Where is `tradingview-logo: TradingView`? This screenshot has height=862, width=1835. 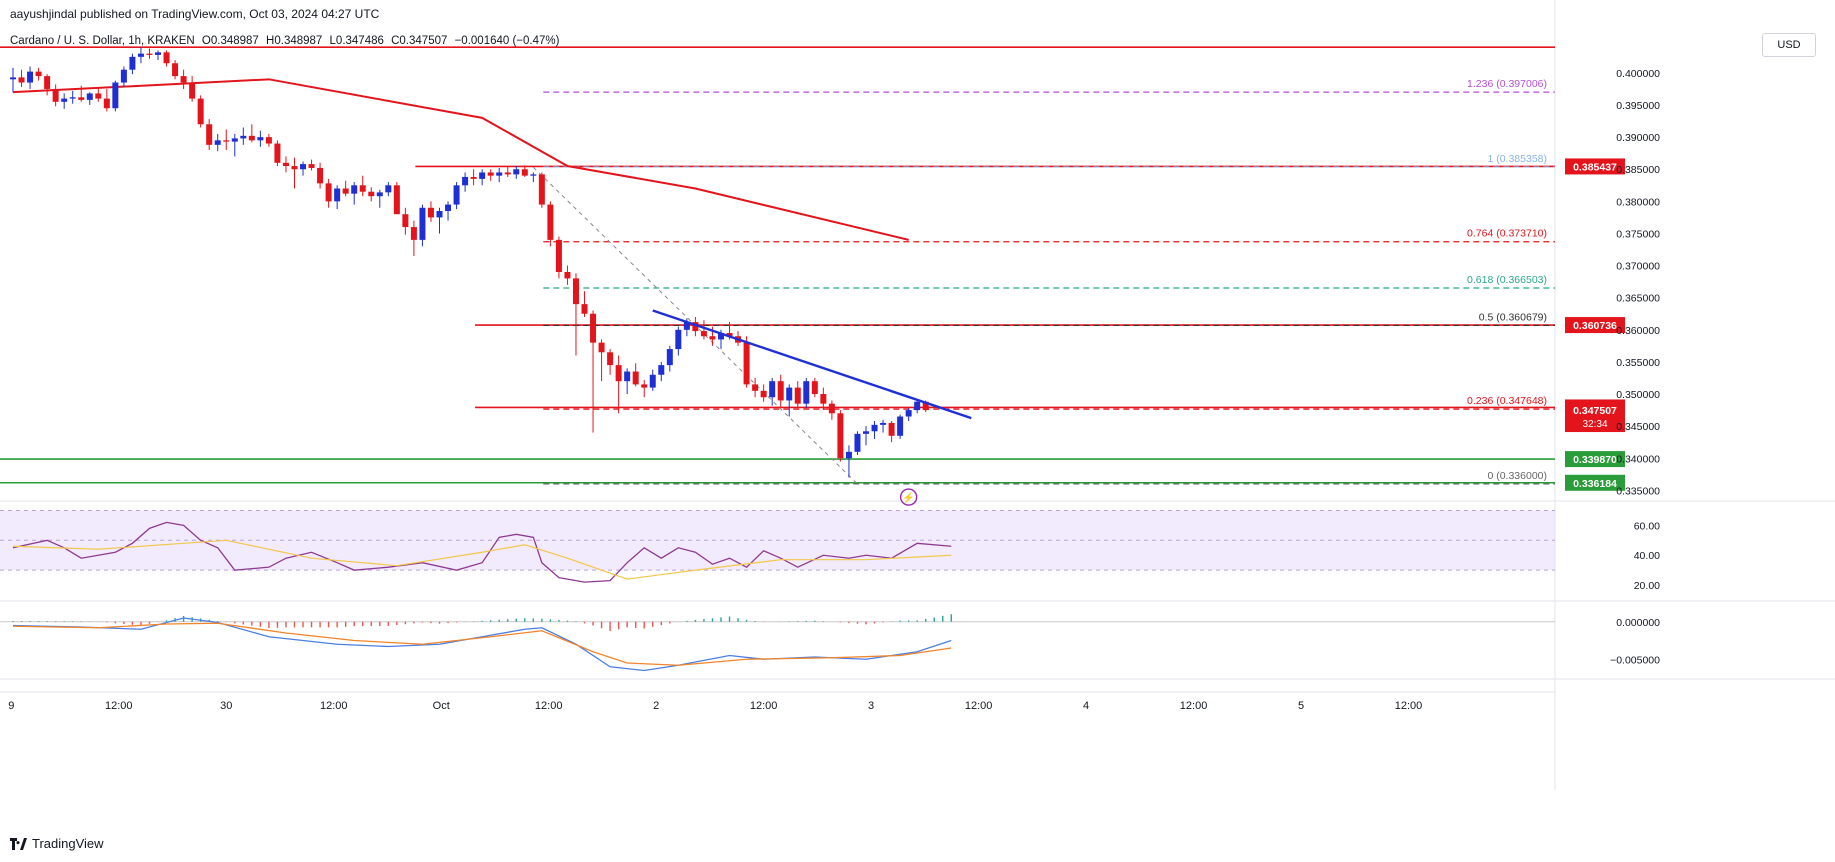 tradingview-logo: TradingView is located at coordinates (57, 843).